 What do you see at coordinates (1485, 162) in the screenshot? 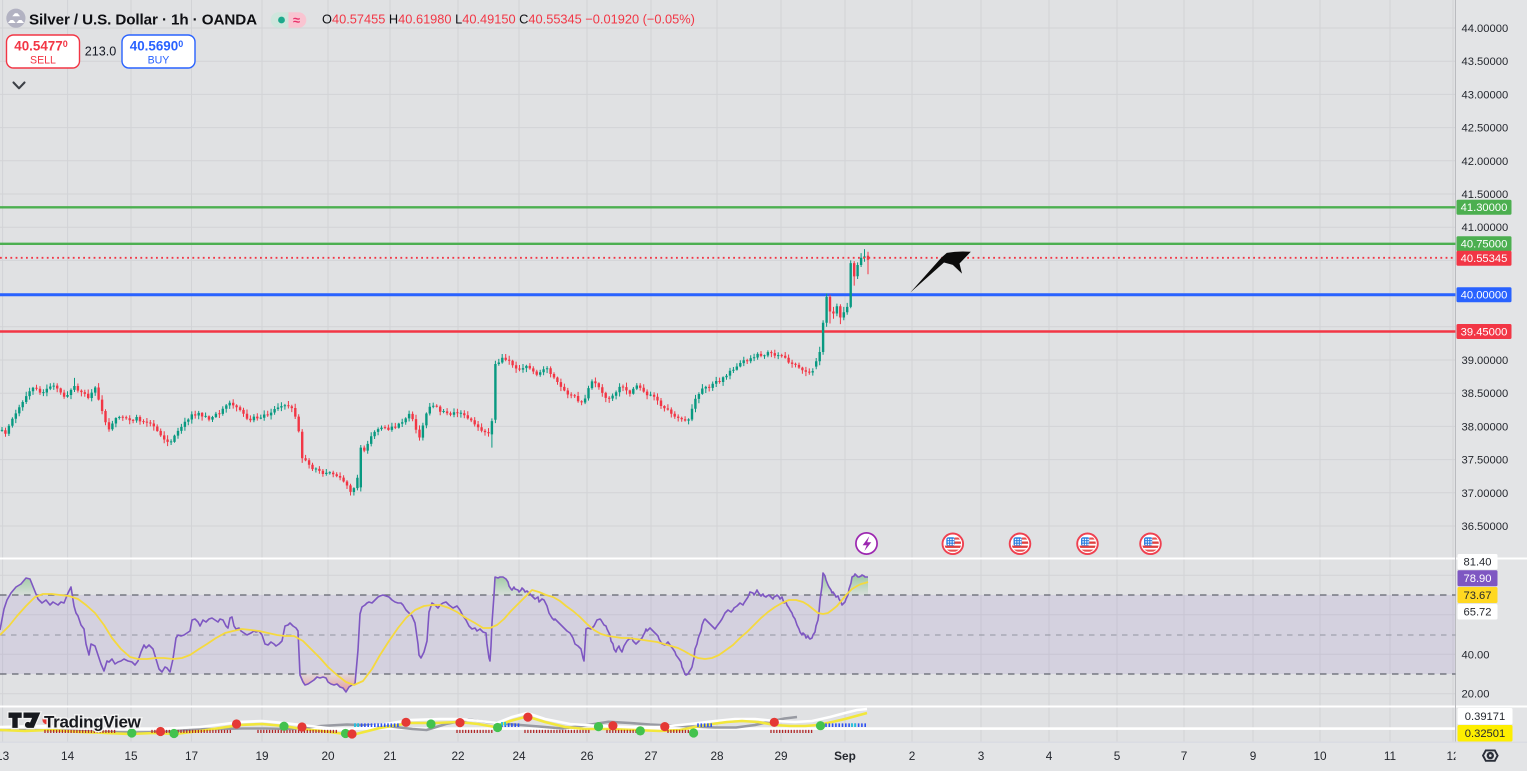
I see `svg-text: 42.00000` at bounding box center [1485, 162].